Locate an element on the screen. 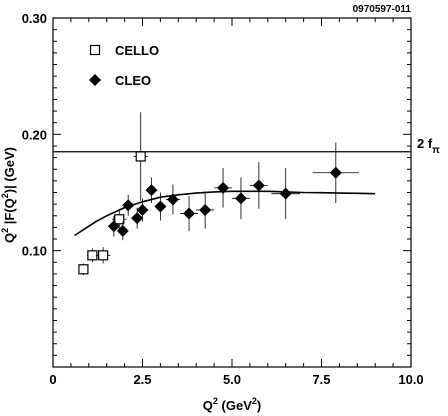  x-tick-label: 10.0 is located at coordinates (410, 379).